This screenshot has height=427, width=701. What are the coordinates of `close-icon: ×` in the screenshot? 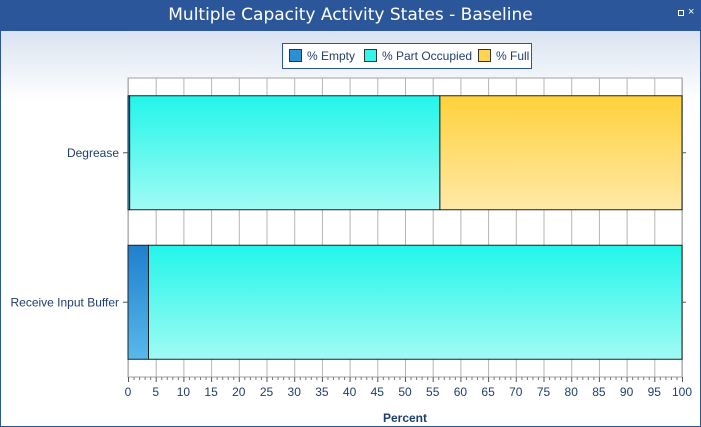 It's located at (691, 12).